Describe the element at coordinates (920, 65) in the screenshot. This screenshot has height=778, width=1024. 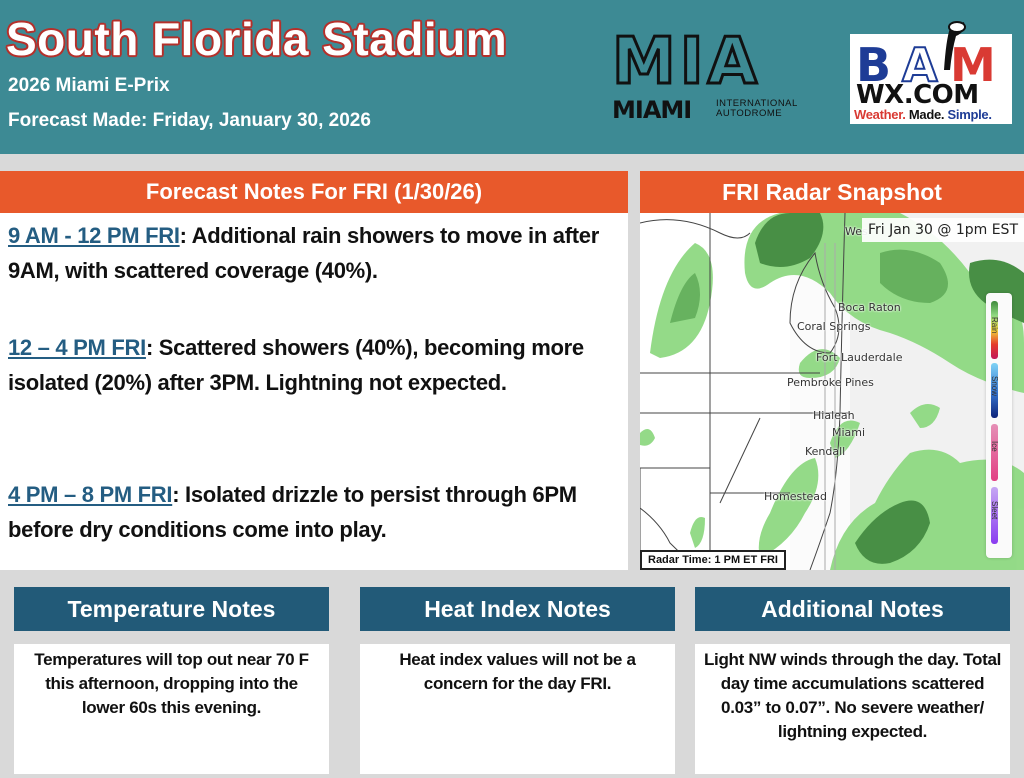
I see `bam-logo-a: A` at that location.